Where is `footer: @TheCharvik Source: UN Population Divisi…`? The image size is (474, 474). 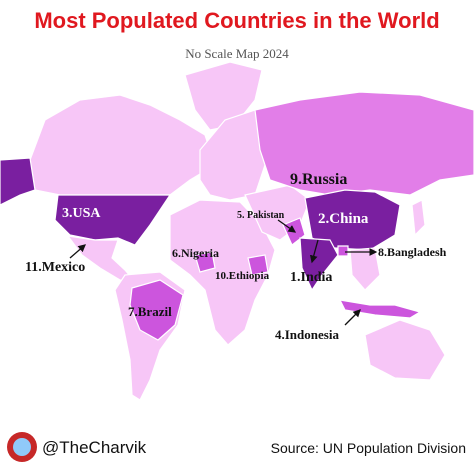
footer: @TheCharvik Source: UN Population Divisi… is located at coordinates (236, 447).